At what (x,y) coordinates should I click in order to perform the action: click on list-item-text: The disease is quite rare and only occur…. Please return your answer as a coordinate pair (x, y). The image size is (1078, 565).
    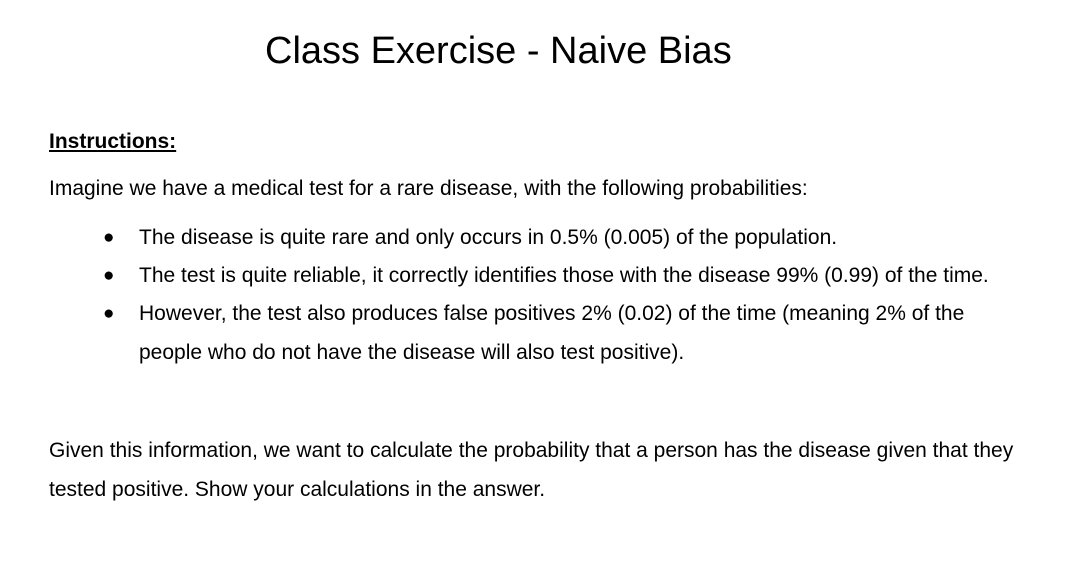
    Looking at the image, I should click on (488, 237).